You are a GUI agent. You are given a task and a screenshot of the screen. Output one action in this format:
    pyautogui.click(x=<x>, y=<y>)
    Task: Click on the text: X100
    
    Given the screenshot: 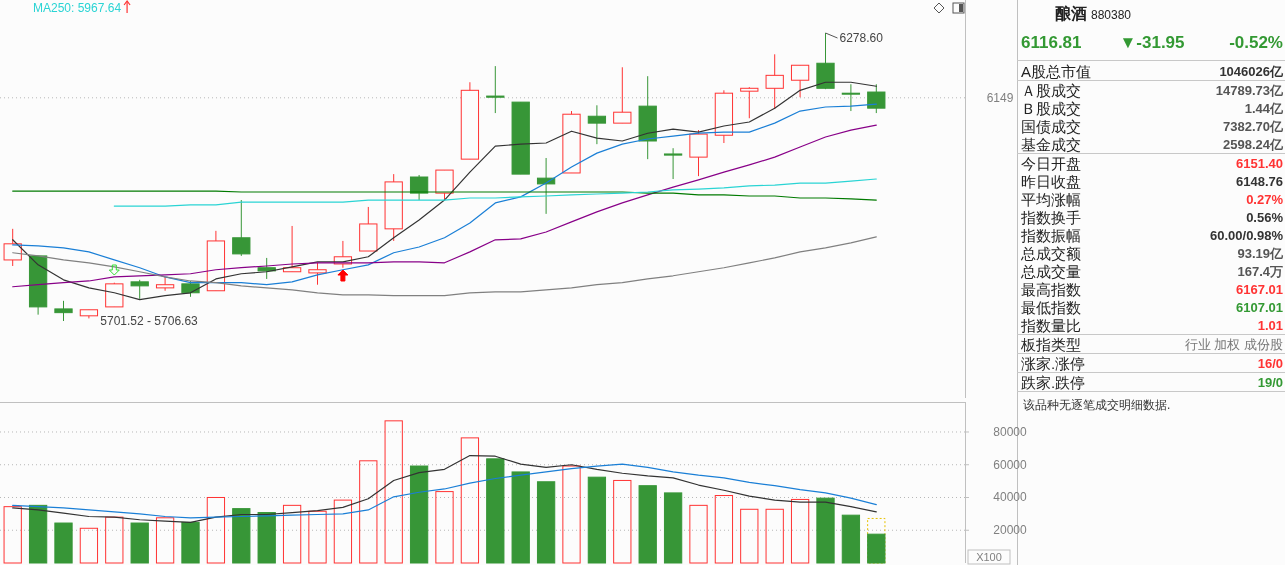 What is the action you would take?
    pyautogui.click(x=989, y=557)
    